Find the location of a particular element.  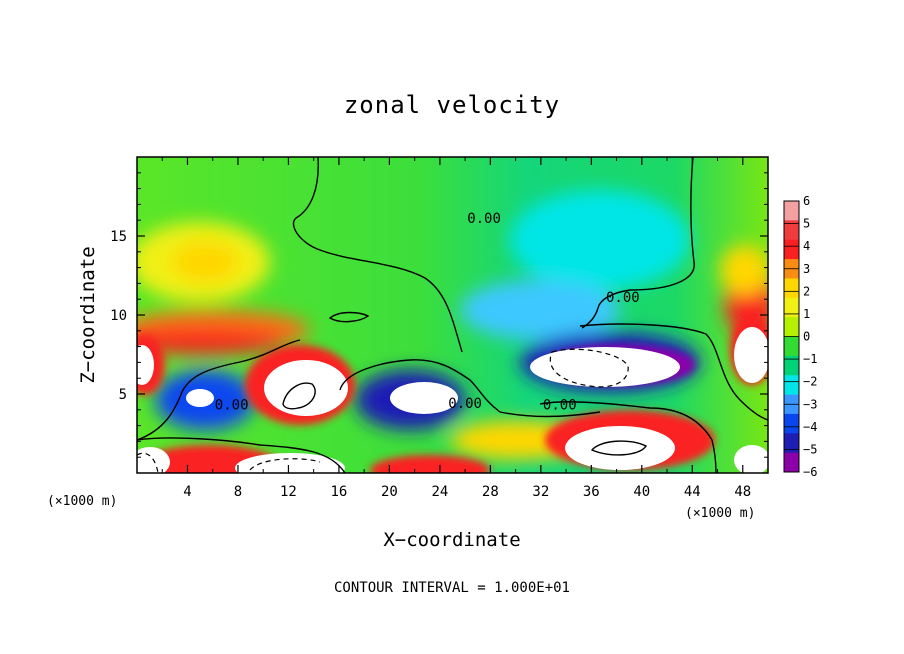

contour-zero-mid is located at coordinates (470, 388).